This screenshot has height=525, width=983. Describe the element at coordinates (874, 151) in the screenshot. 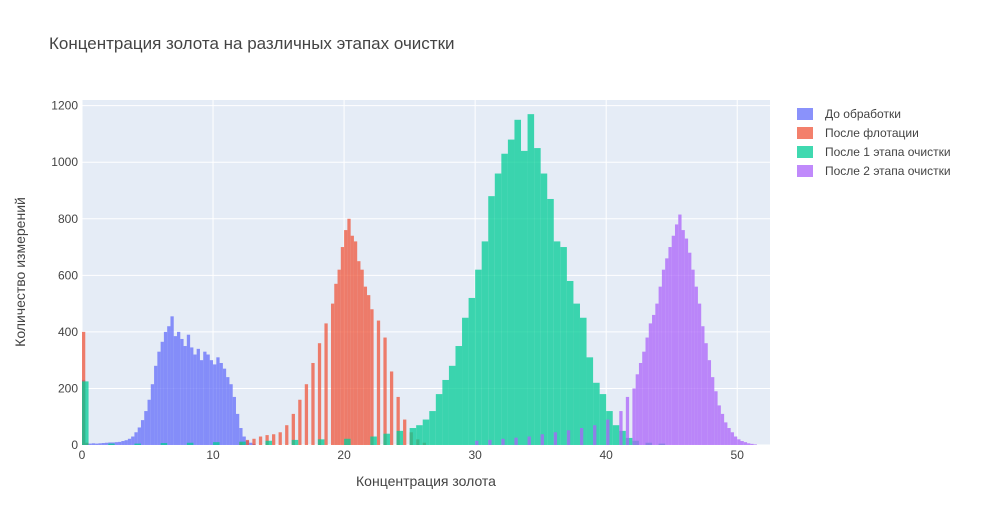

I see `legend-item-after-stage-1: После 1 этапа очистки` at that location.